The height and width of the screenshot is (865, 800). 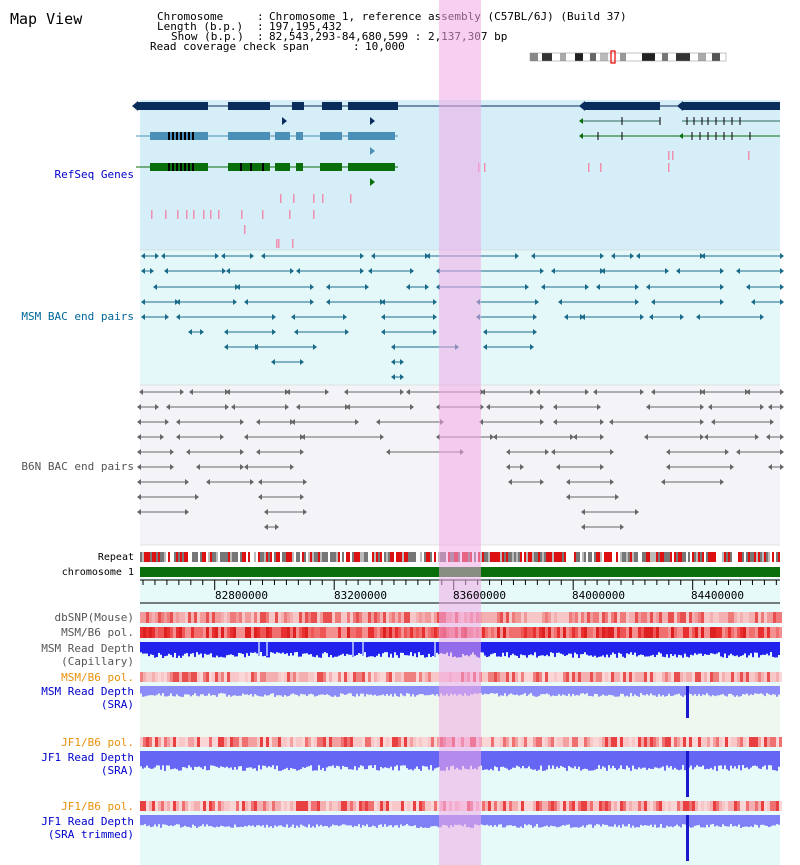 I want to click on b6n-bac-label: B6N BAC end pairs, so click(x=77, y=466).